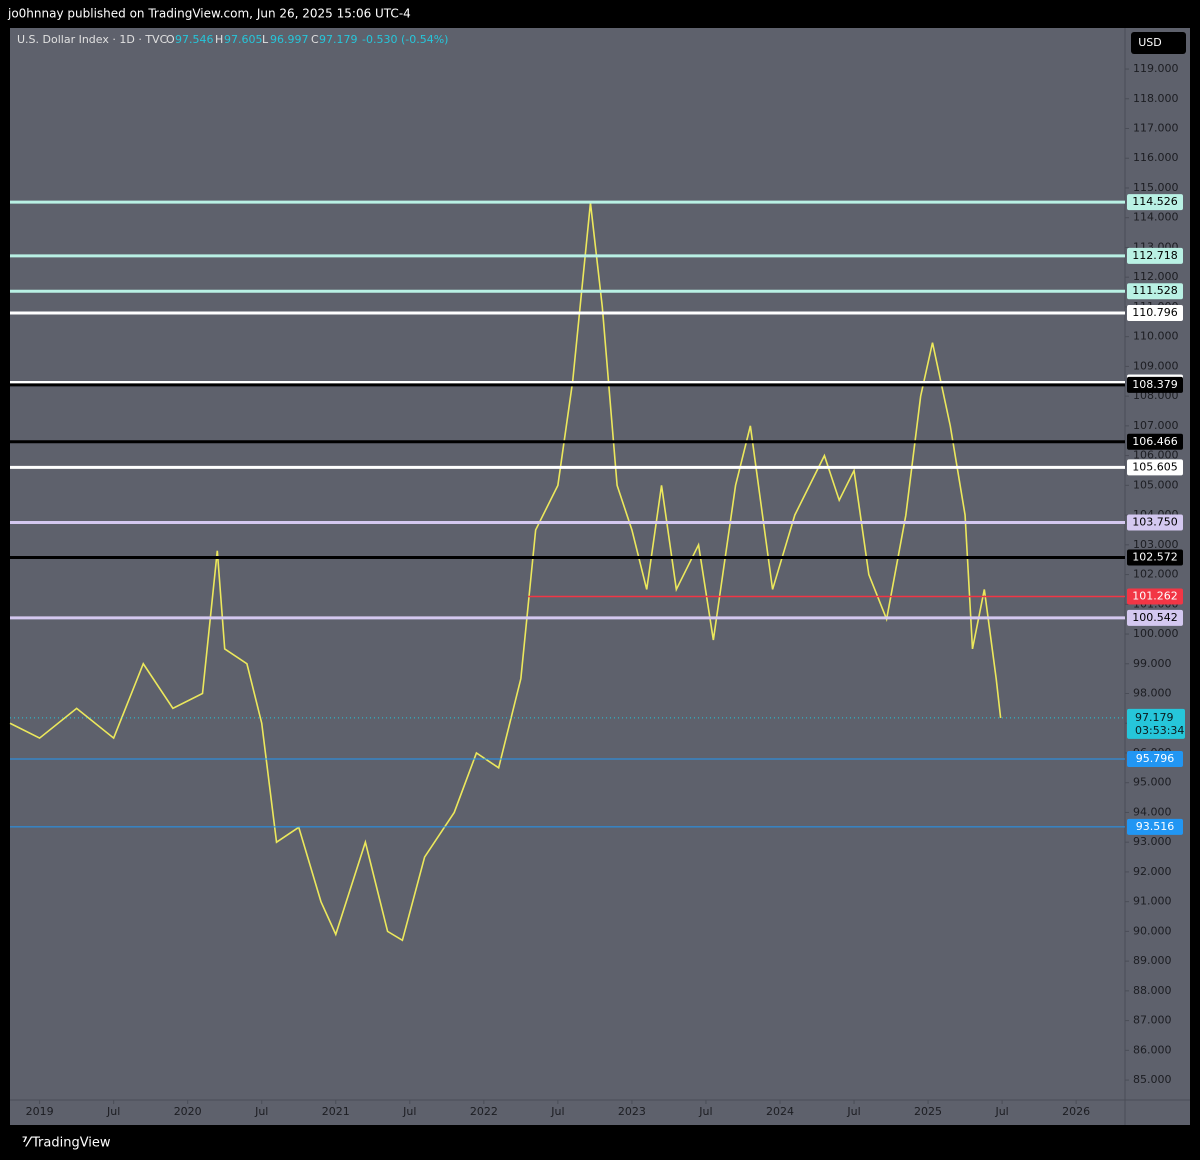 The width and height of the screenshot is (1200, 1160). What do you see at coordinates (188, 1111) in the screenshot?
I see `x-tick-label: 2020` at bounding box center [188, 1111].